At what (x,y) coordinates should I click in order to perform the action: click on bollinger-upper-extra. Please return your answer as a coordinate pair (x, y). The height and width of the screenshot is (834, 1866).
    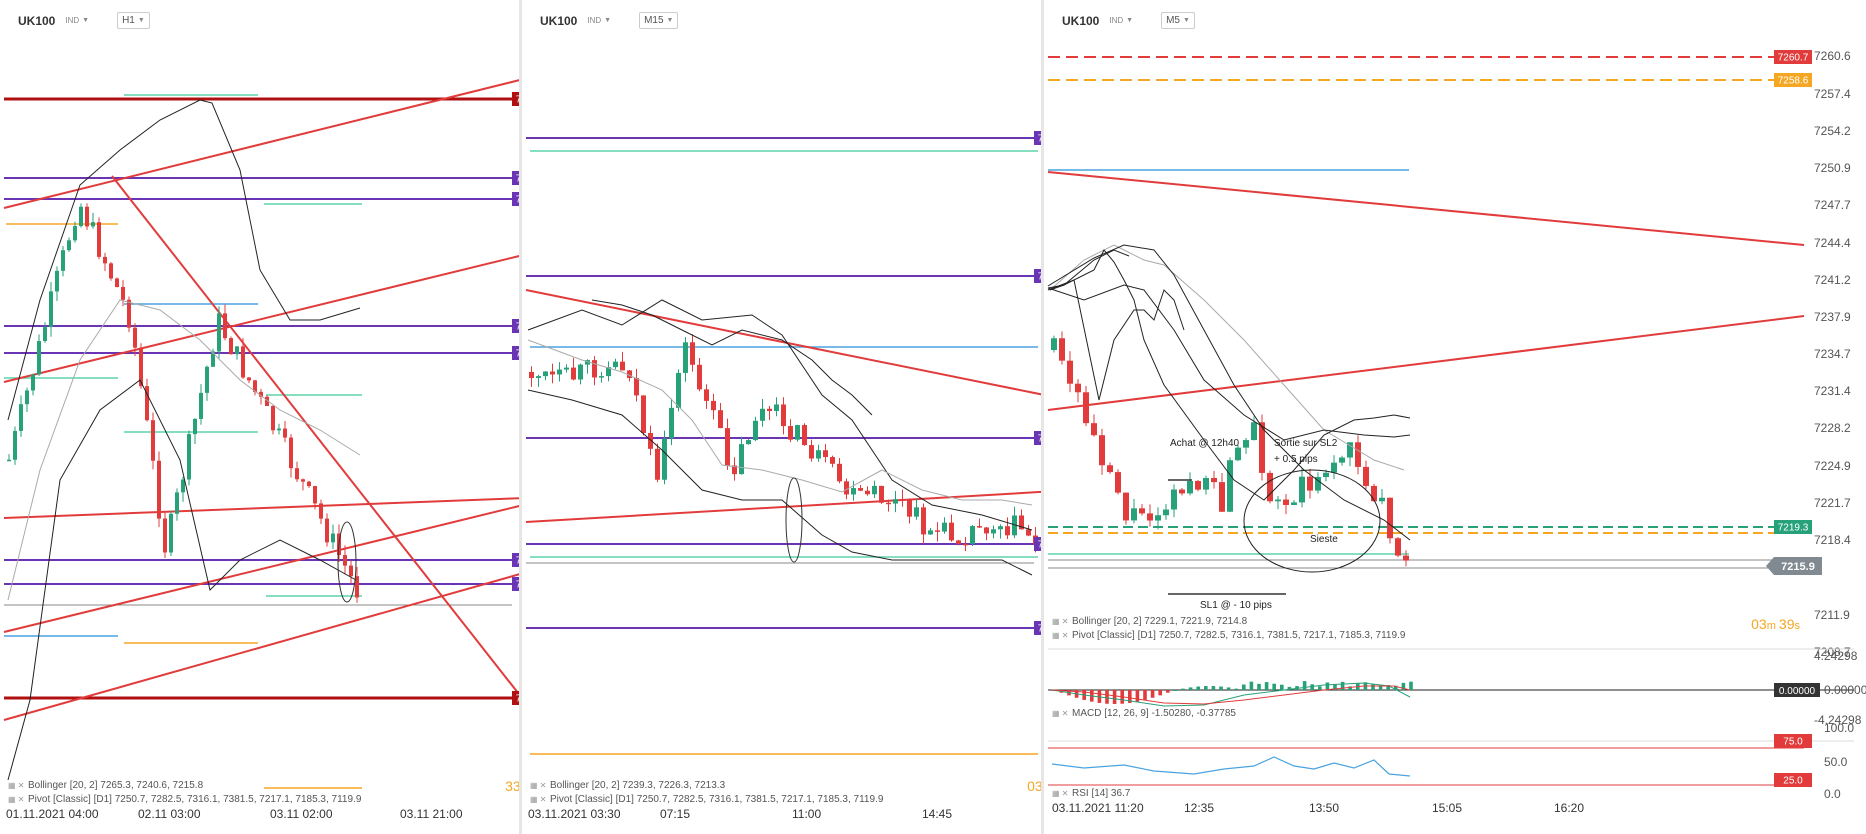
    Looking at the image, I should click on (1116, 340).